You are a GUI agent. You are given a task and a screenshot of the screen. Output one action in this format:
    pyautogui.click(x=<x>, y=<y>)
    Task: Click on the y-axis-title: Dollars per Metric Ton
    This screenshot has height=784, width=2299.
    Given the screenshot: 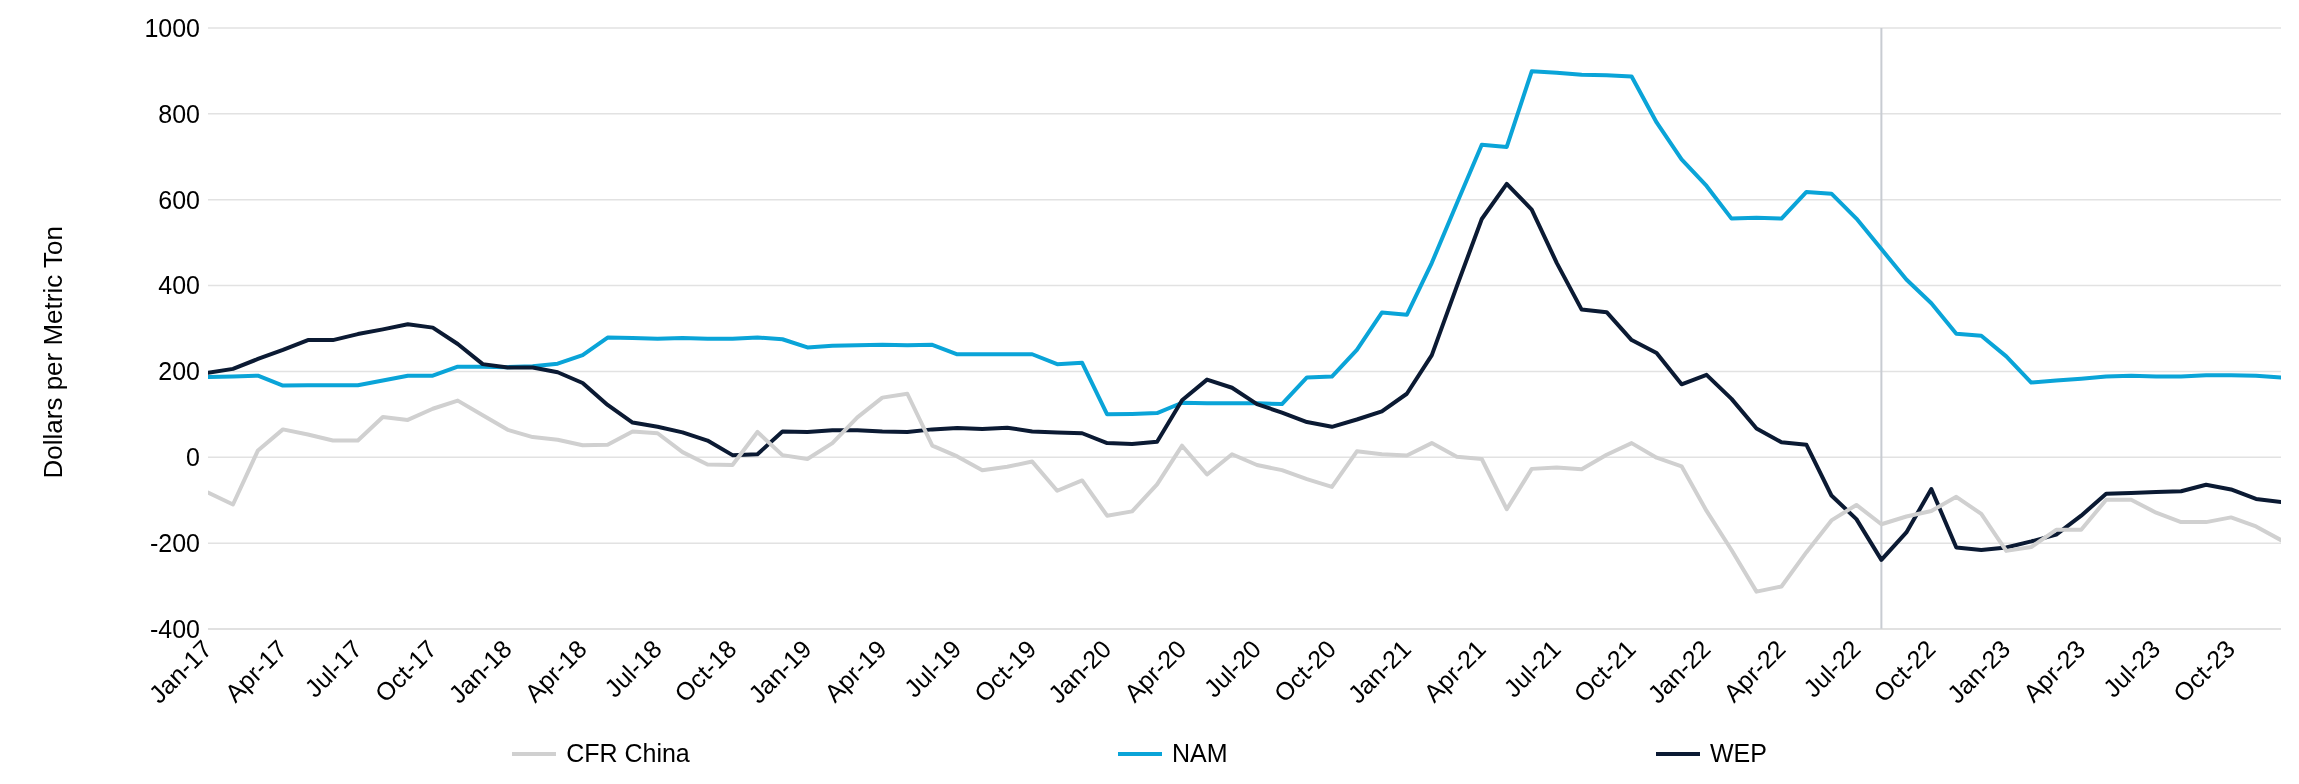 What is the action you would take?
    pyautogui.click(x=53, y=352)
    